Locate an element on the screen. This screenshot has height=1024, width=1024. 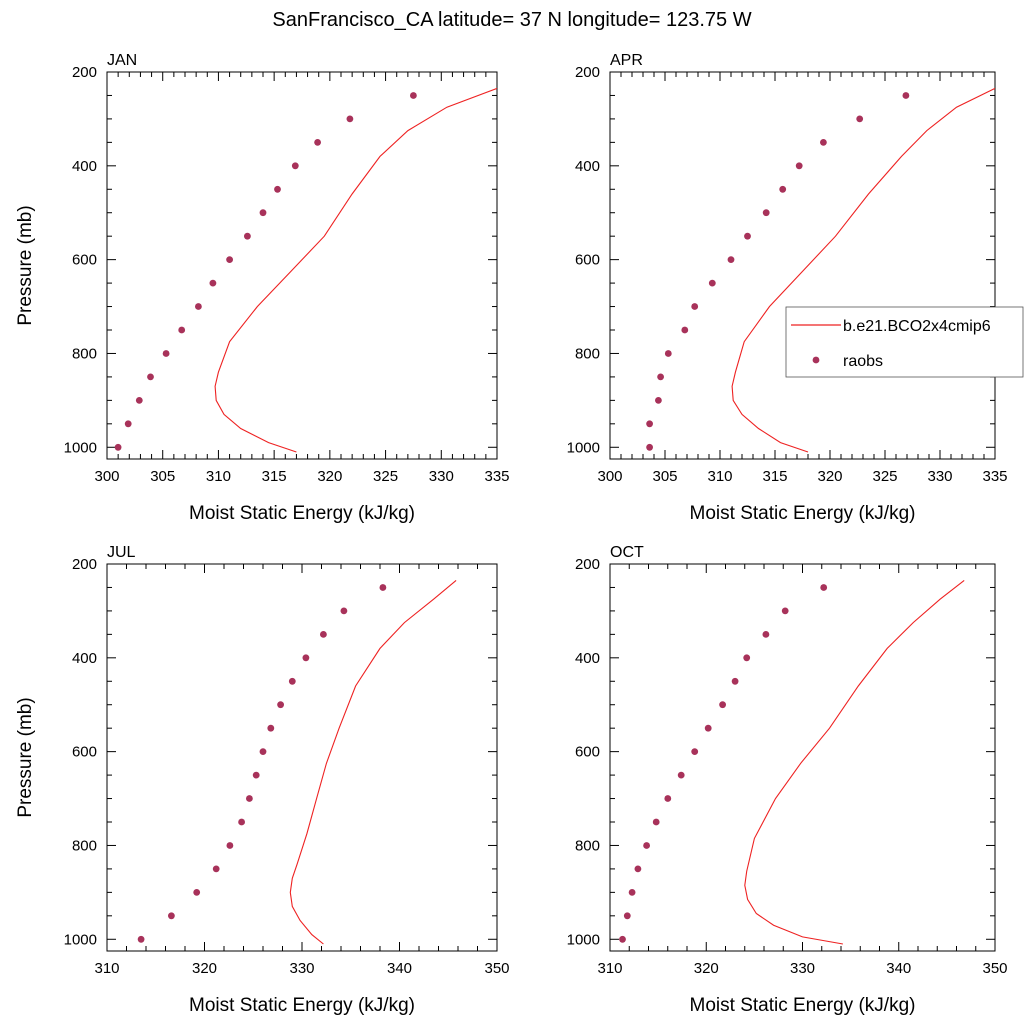
panel-title: APR is located at coordinates (626, 60).